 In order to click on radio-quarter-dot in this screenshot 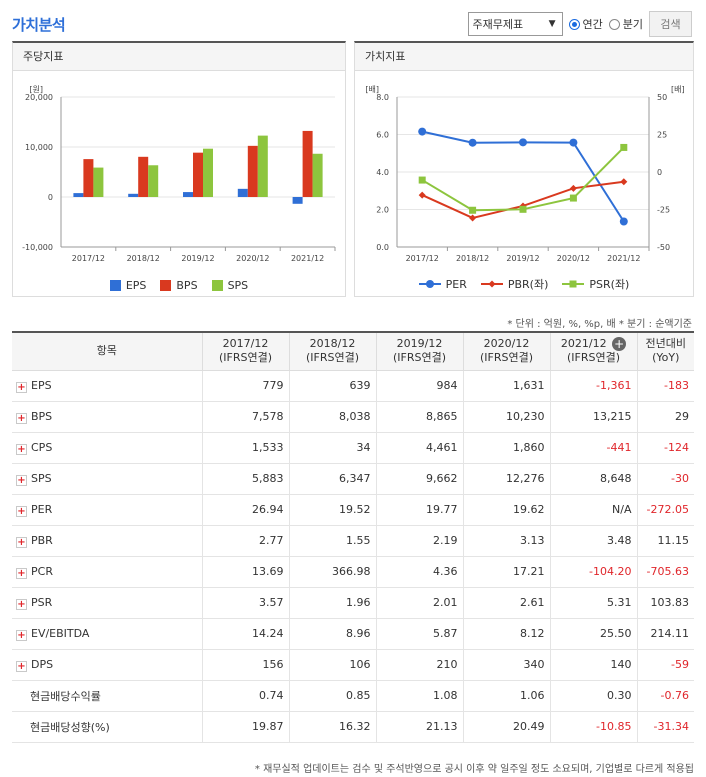, I will do `click(614, 24)`.